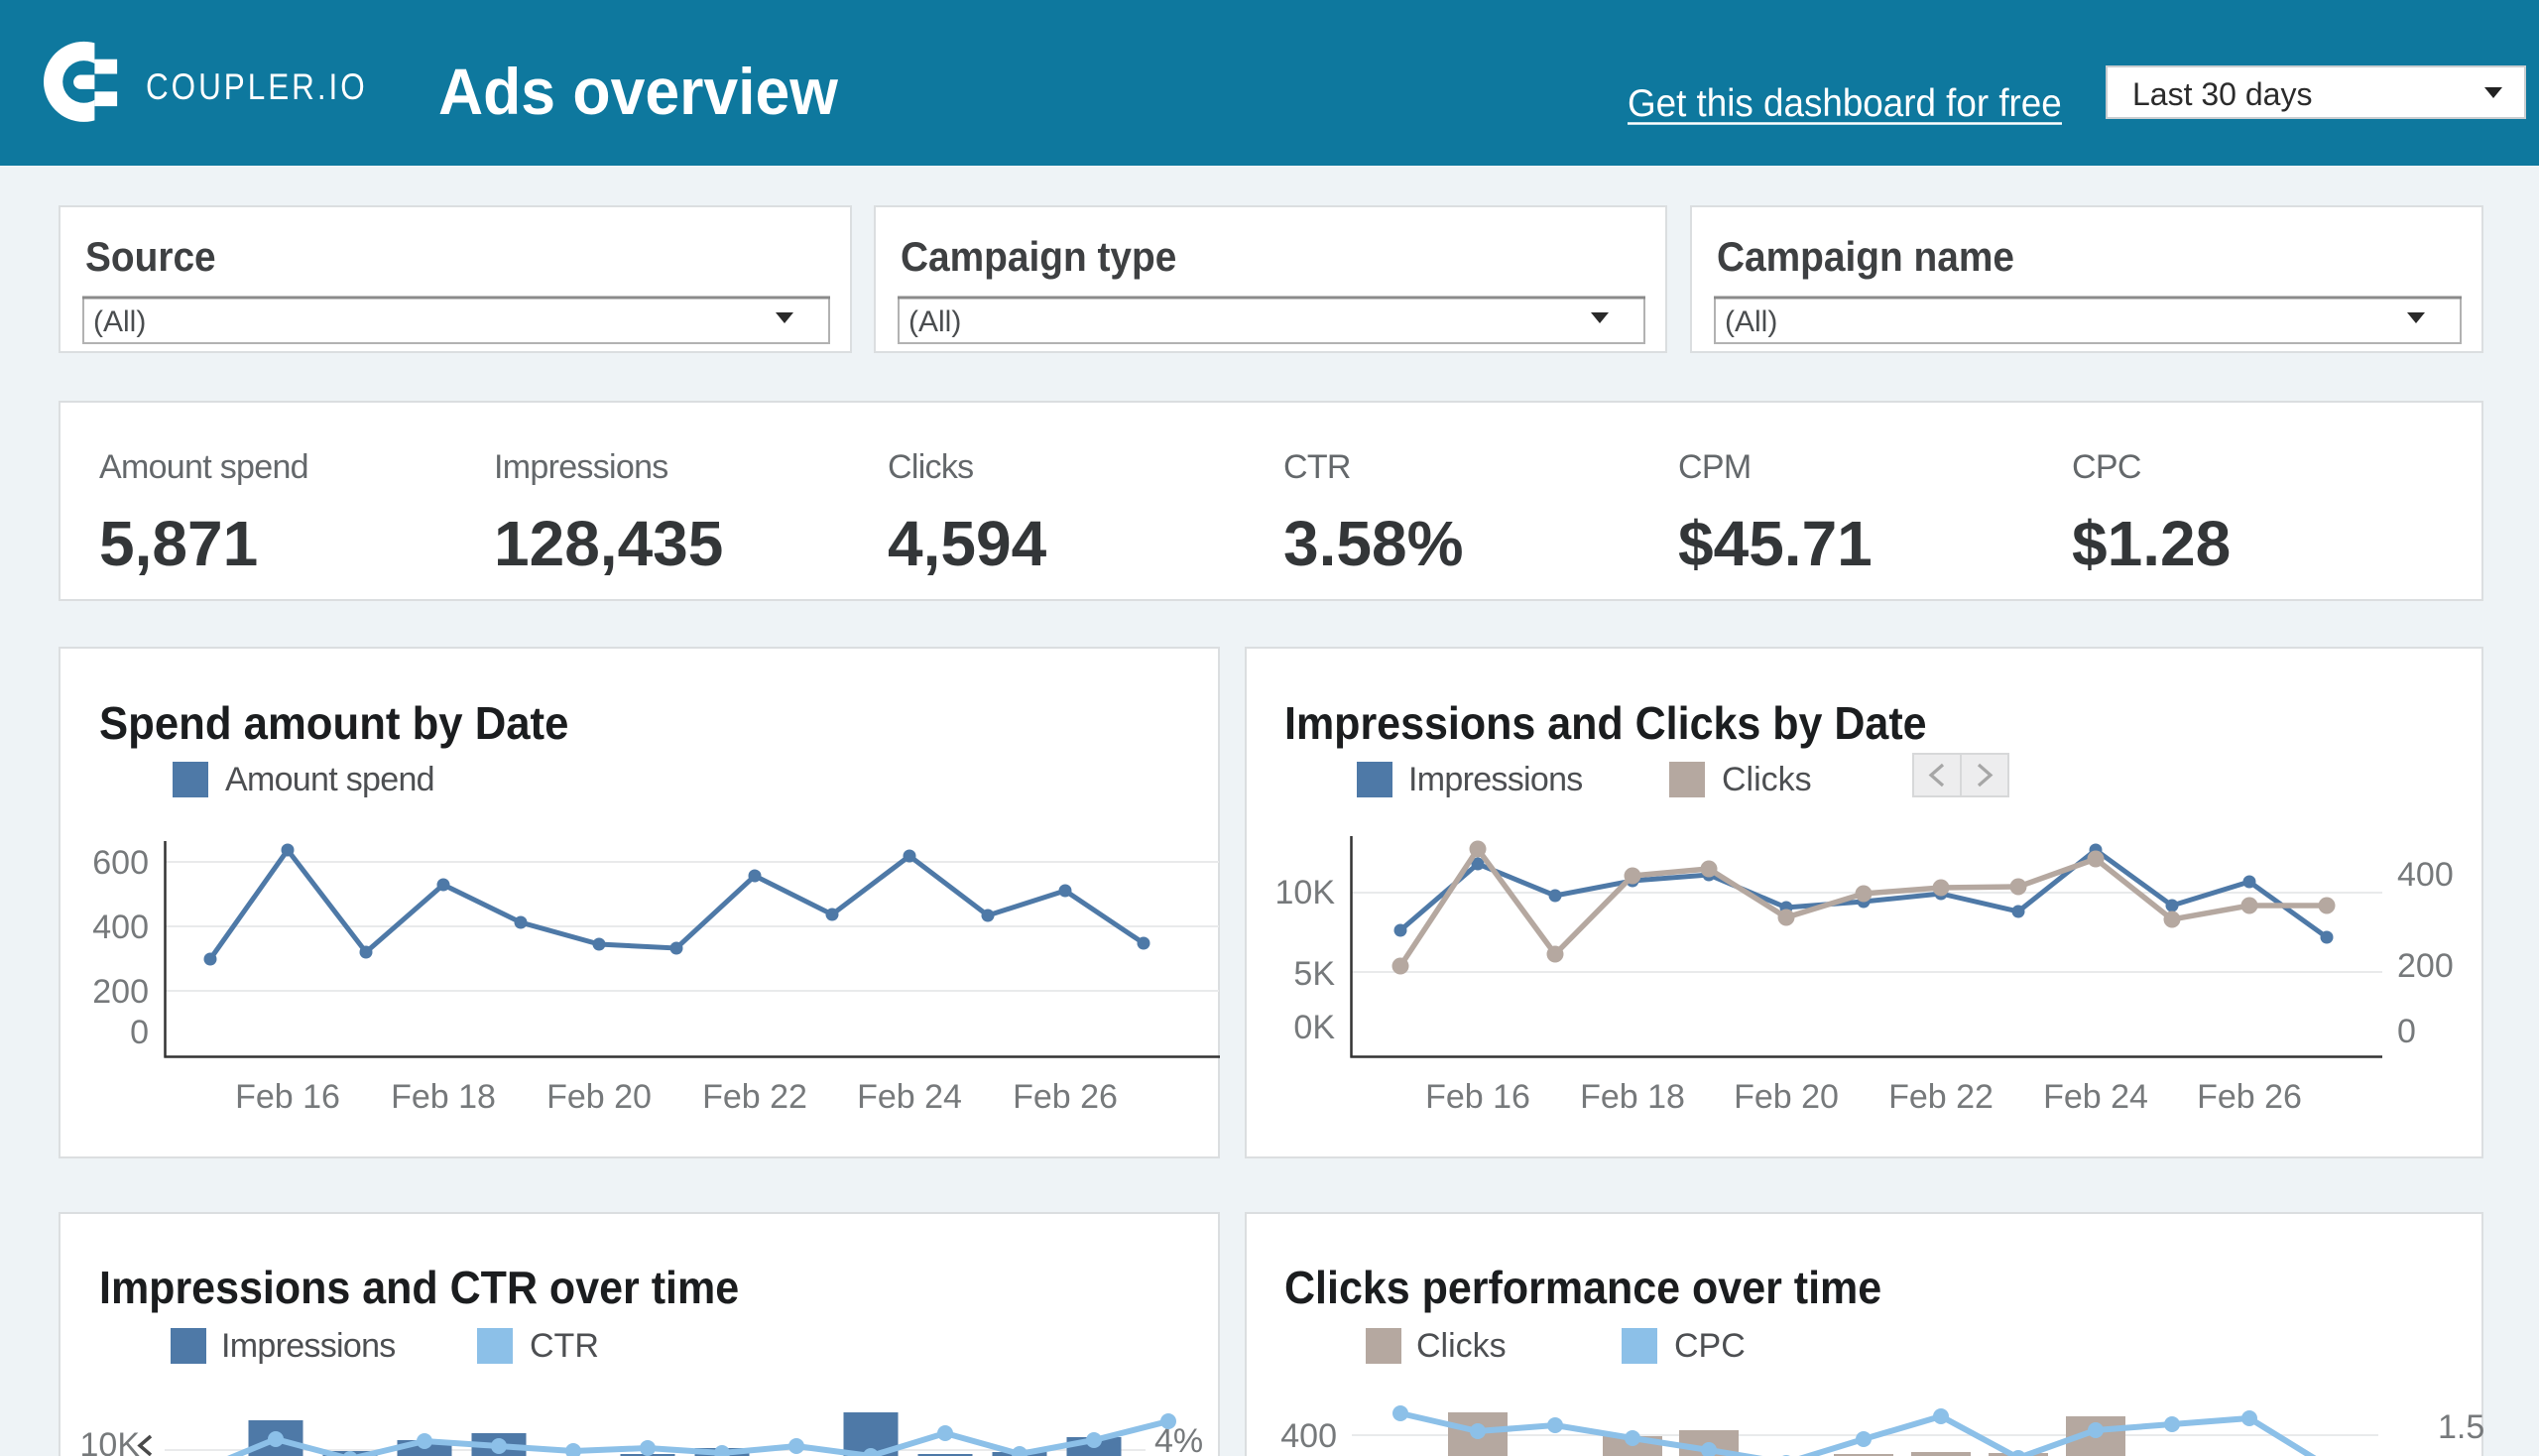 The height and width of the screenshot is (1456, 2539). Describe the element at coordinates (1178, 1439) in the screenshot. I see `svg-text: 4%` at that location.